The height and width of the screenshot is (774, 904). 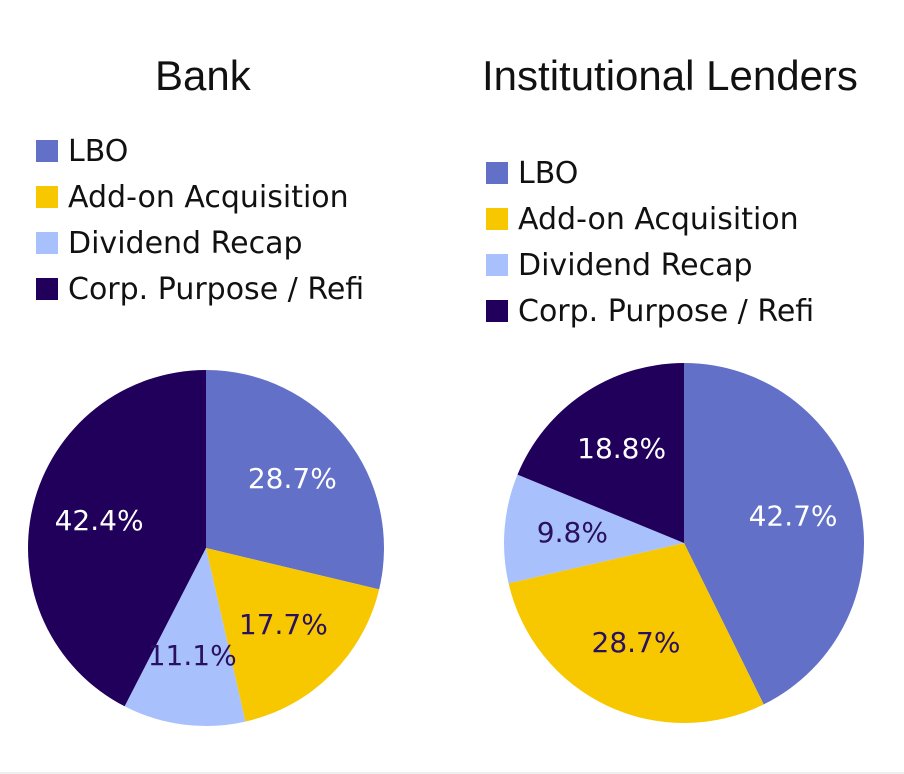 I want to click on bank-chart-title: Bank, so click(x=203, y=75).